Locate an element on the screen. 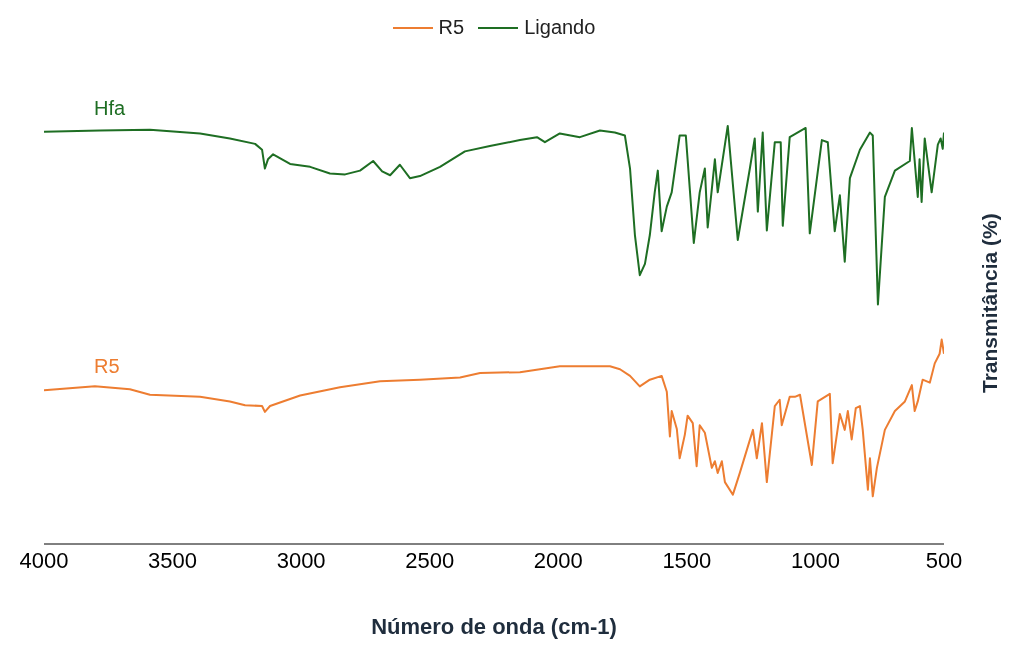 The height and width of the screenshot is (655, 1013). legend-label: Ligando is located at coordinates (560, 27).